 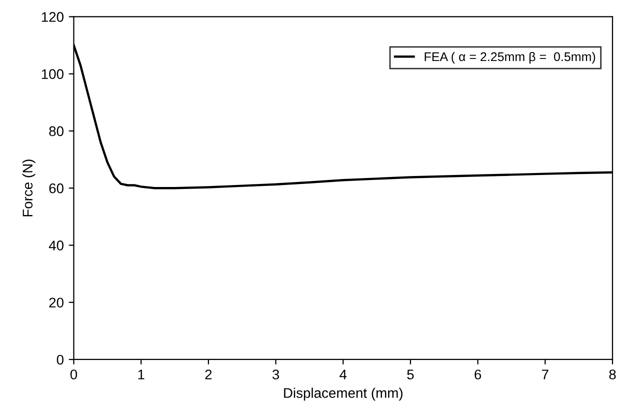 What do you see at coordinates (343, 394) in the screenshot?
I see `x-axis-title: Displacement (mm)` at bounding box center [343, 394].